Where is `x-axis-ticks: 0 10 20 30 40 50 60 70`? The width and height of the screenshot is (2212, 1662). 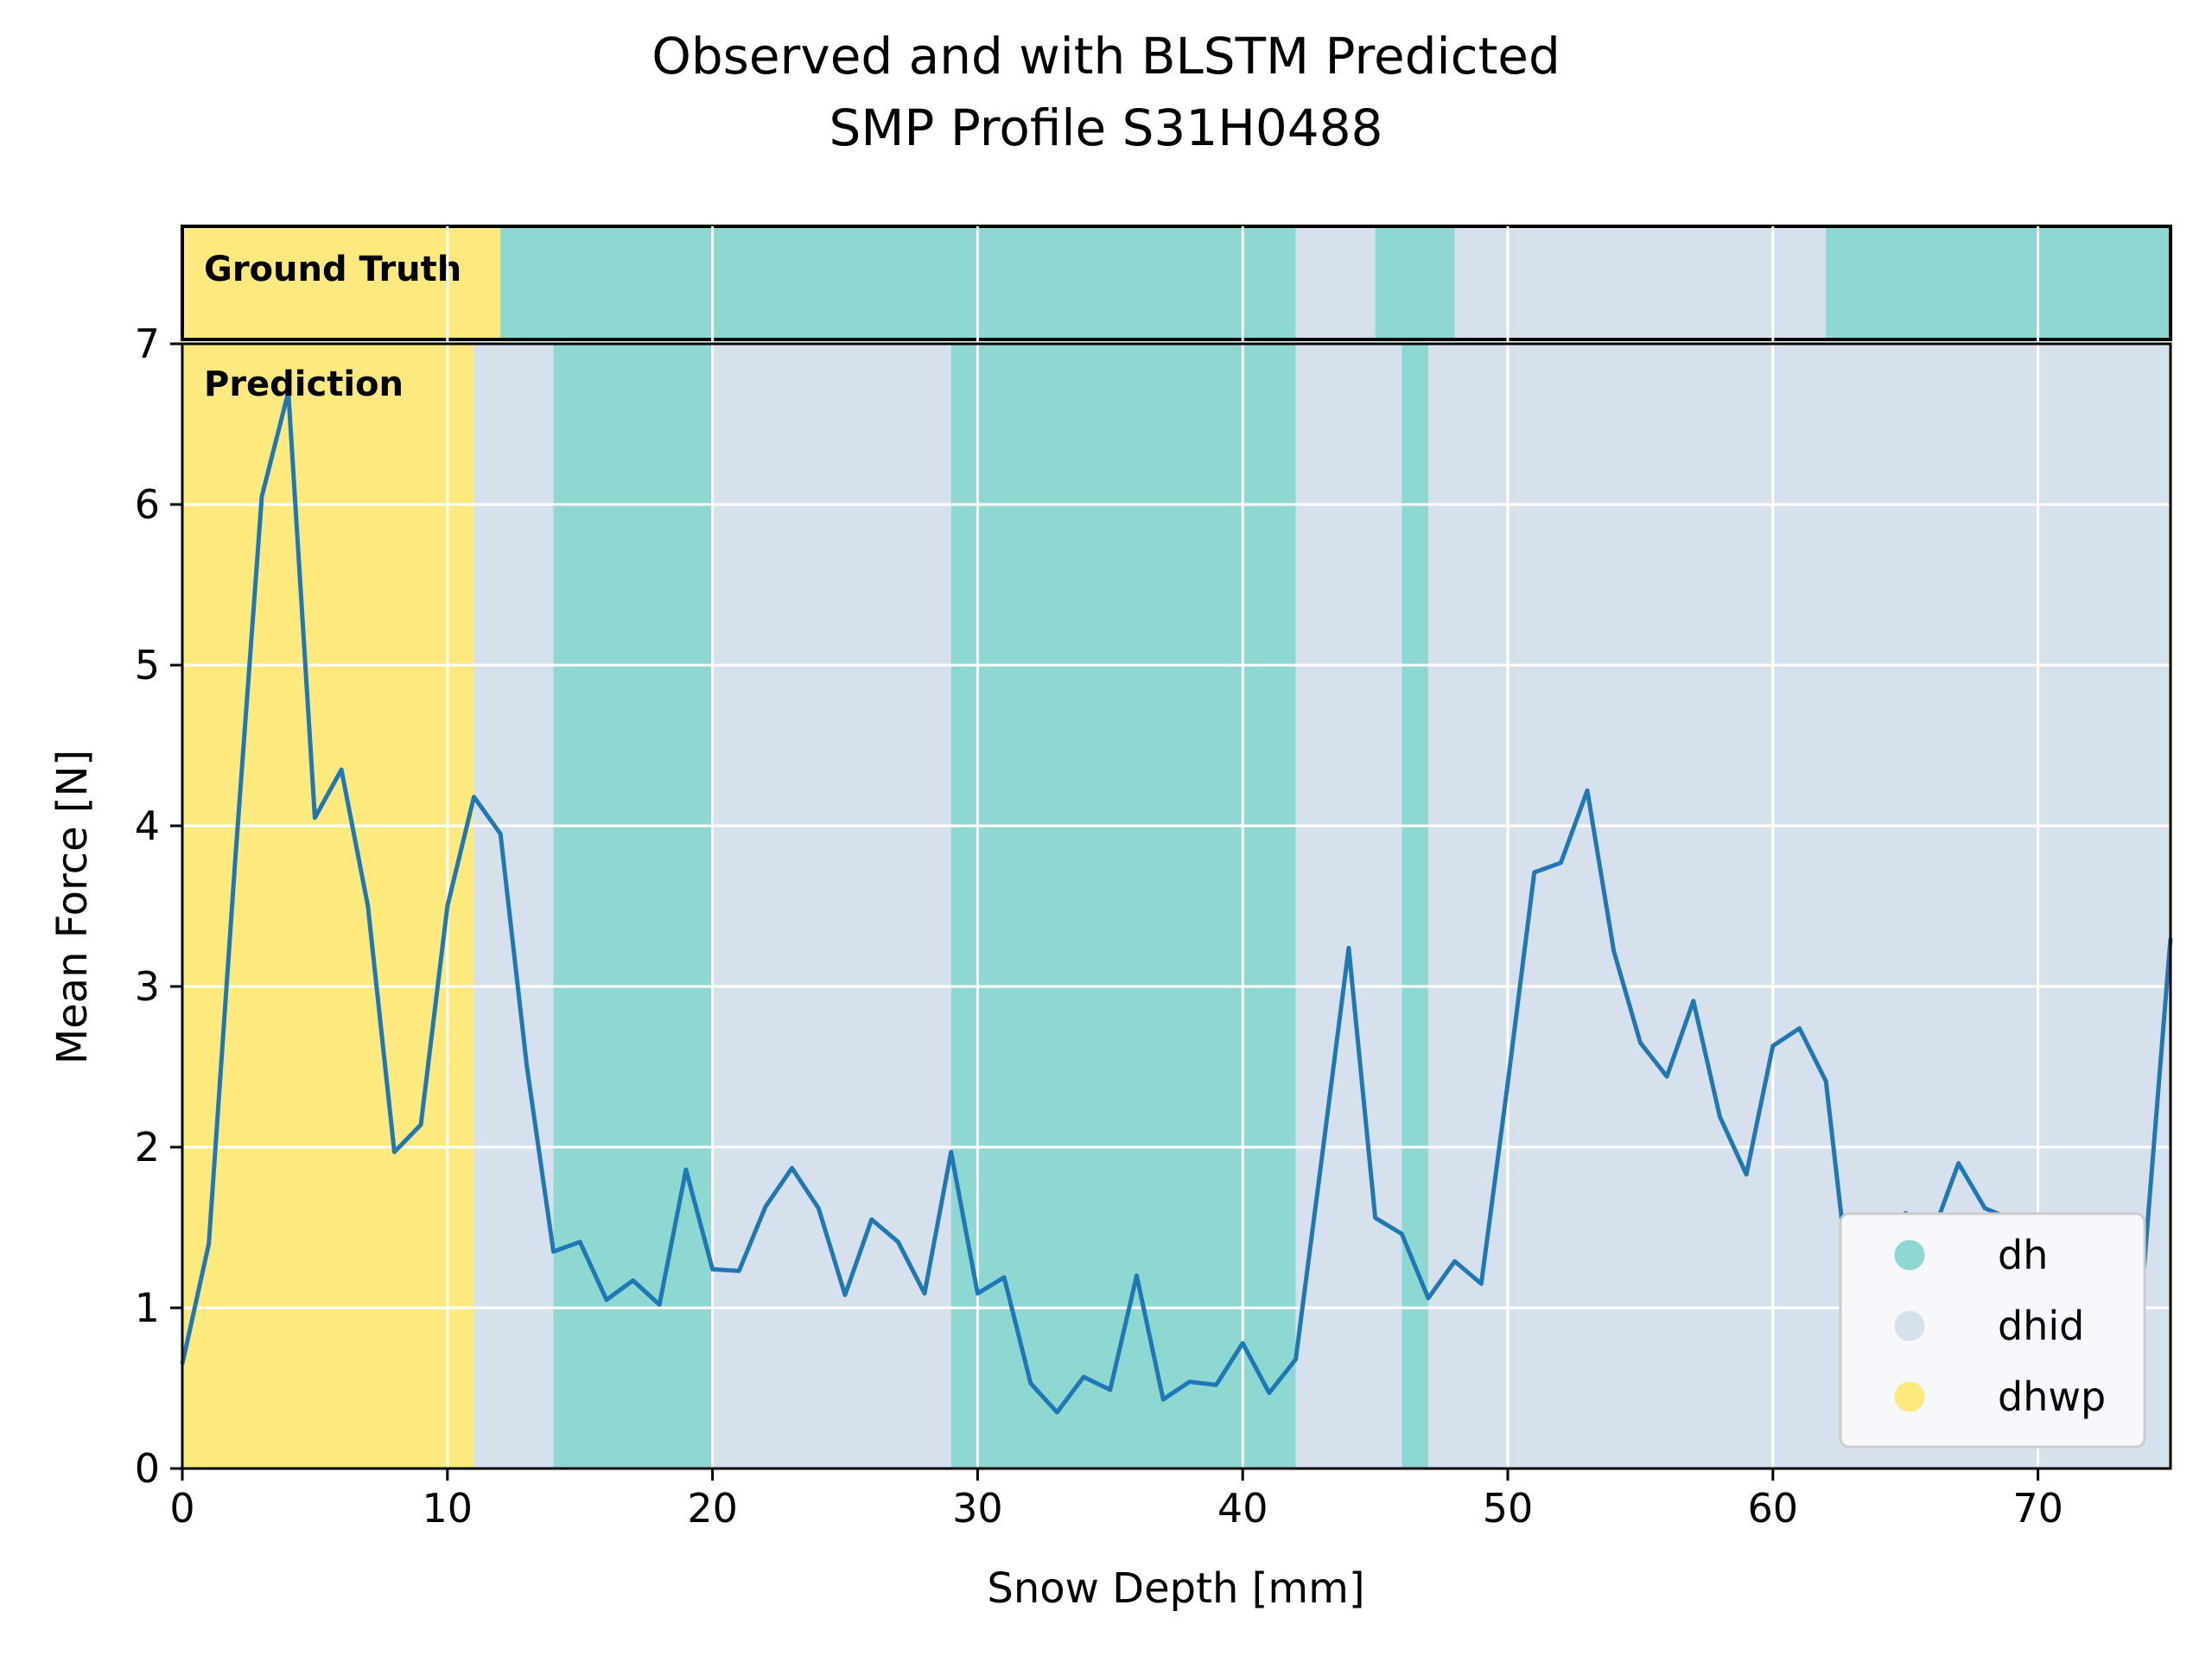
x-axis-ticks: 0 10 20 30 40 50 60 70 is located at coordinates (1116, 1500).